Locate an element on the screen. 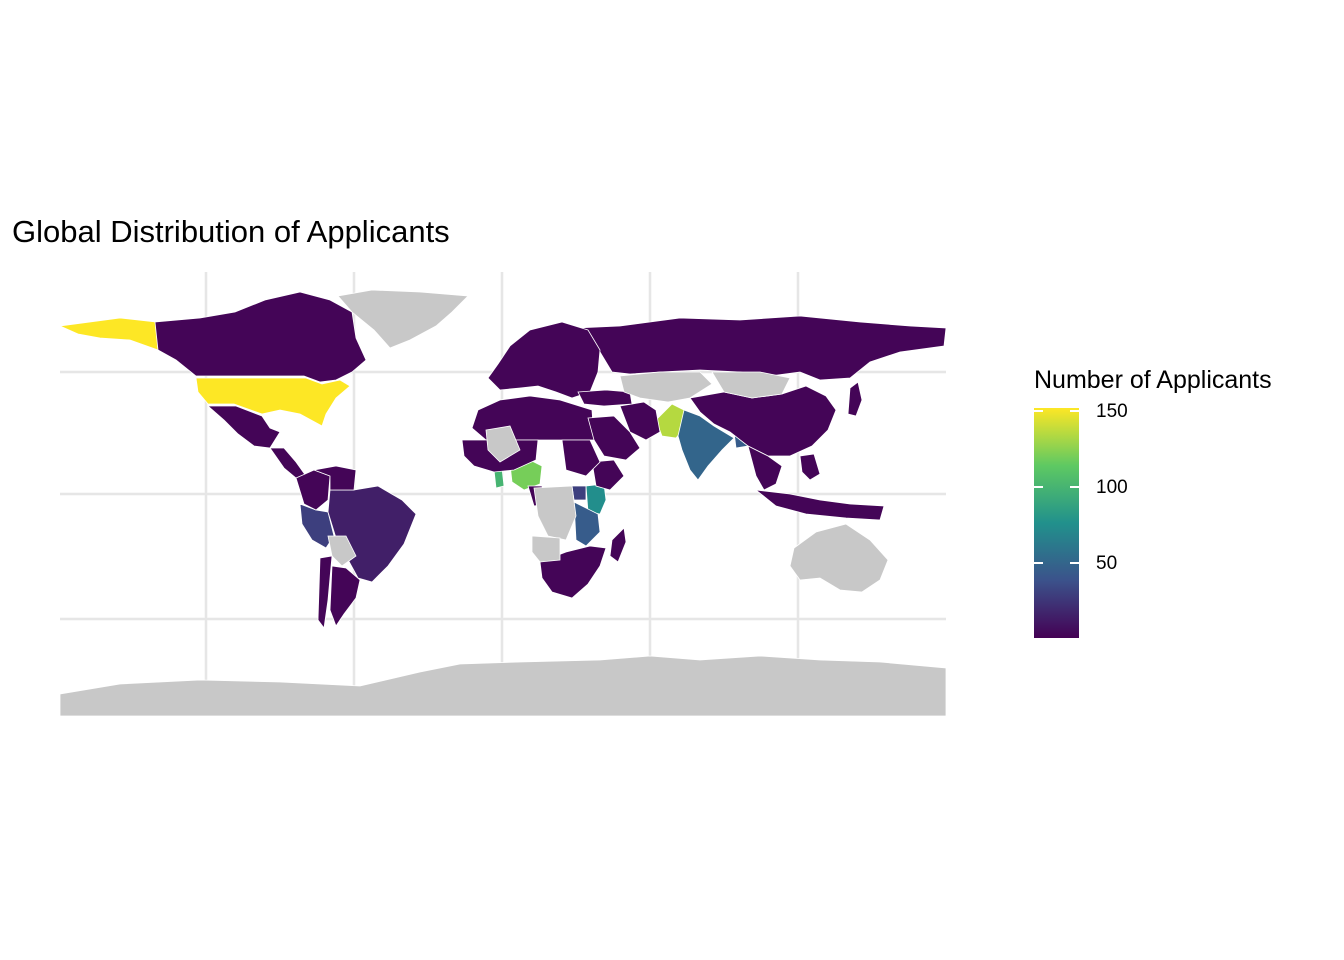 The image size is (1344, 960). map-title: Global Distribution of Applicants is located at coordinates (231, 231).